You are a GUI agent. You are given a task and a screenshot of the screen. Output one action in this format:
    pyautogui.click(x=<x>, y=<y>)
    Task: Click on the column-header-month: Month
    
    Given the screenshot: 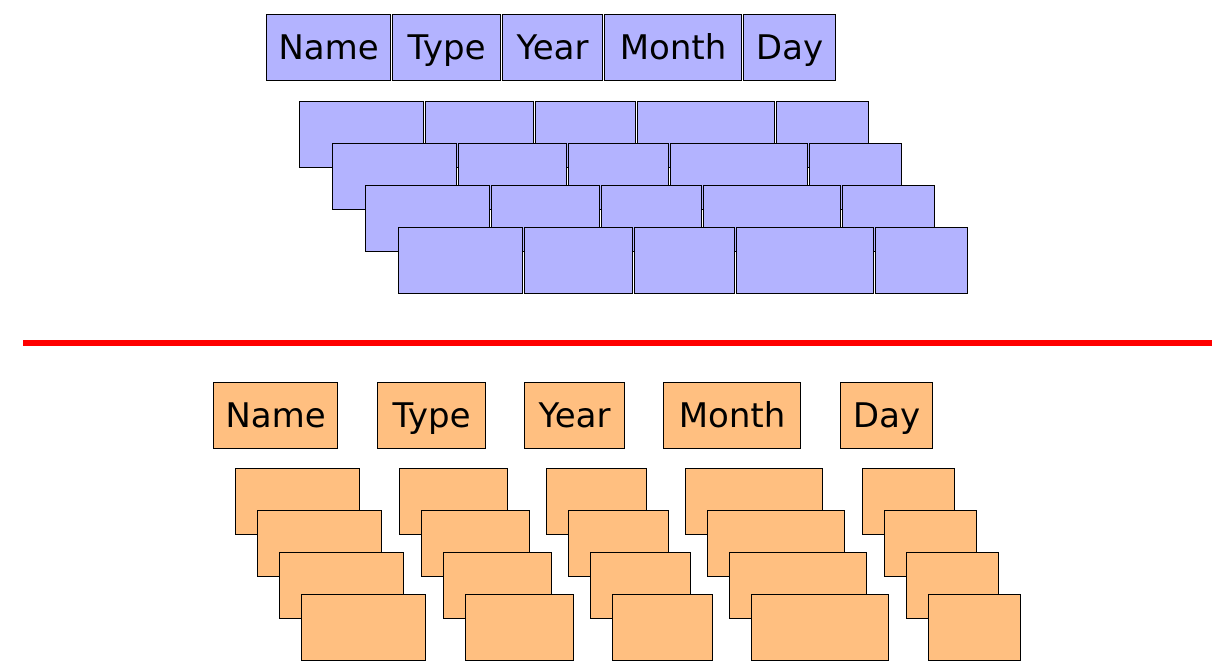 What is the action you would take?
    pyautogui.click(x=732, y=415)
    